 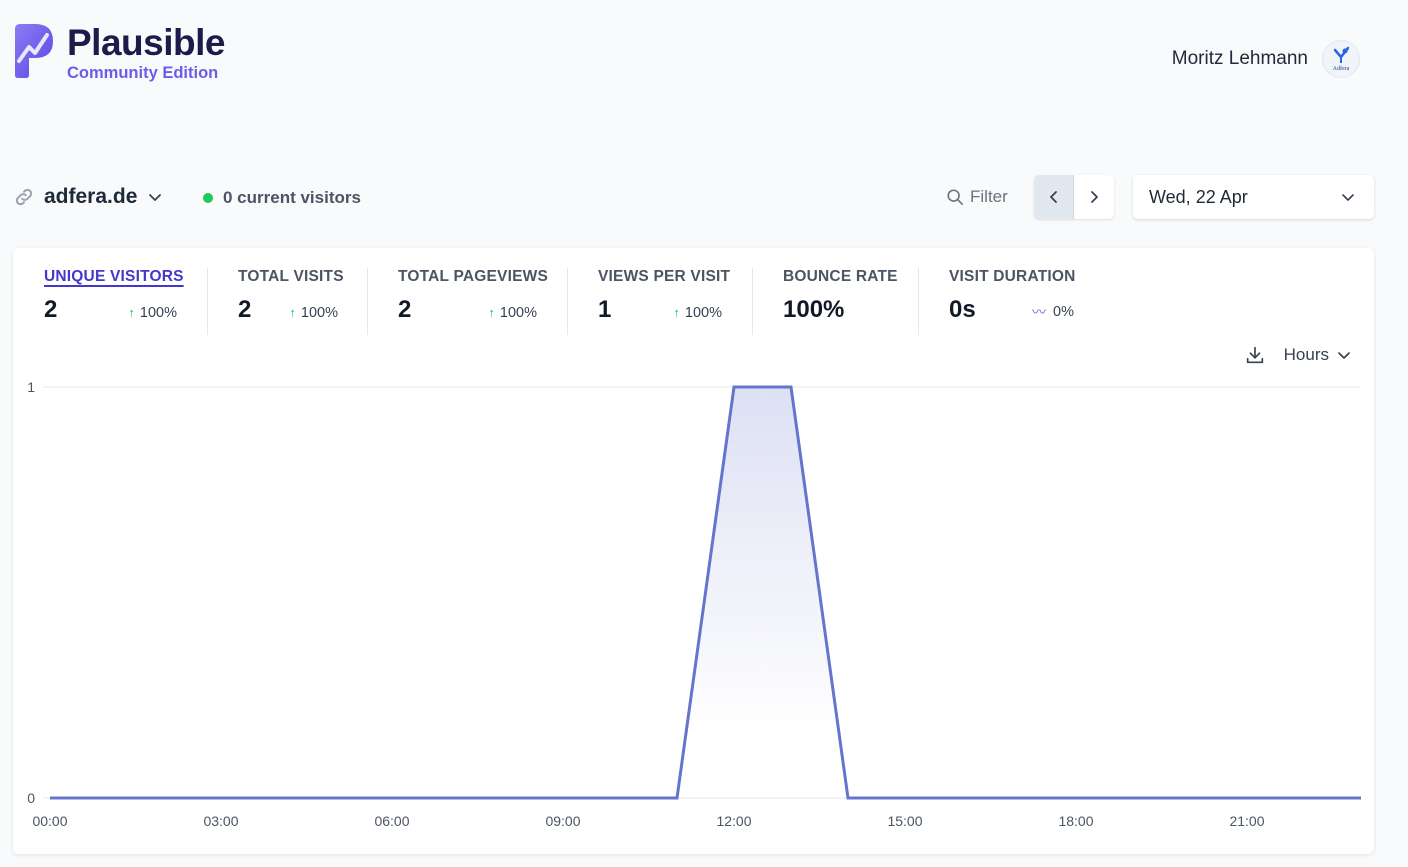 I want to click on chevron-right-icon, so click(x=1094, y=197).